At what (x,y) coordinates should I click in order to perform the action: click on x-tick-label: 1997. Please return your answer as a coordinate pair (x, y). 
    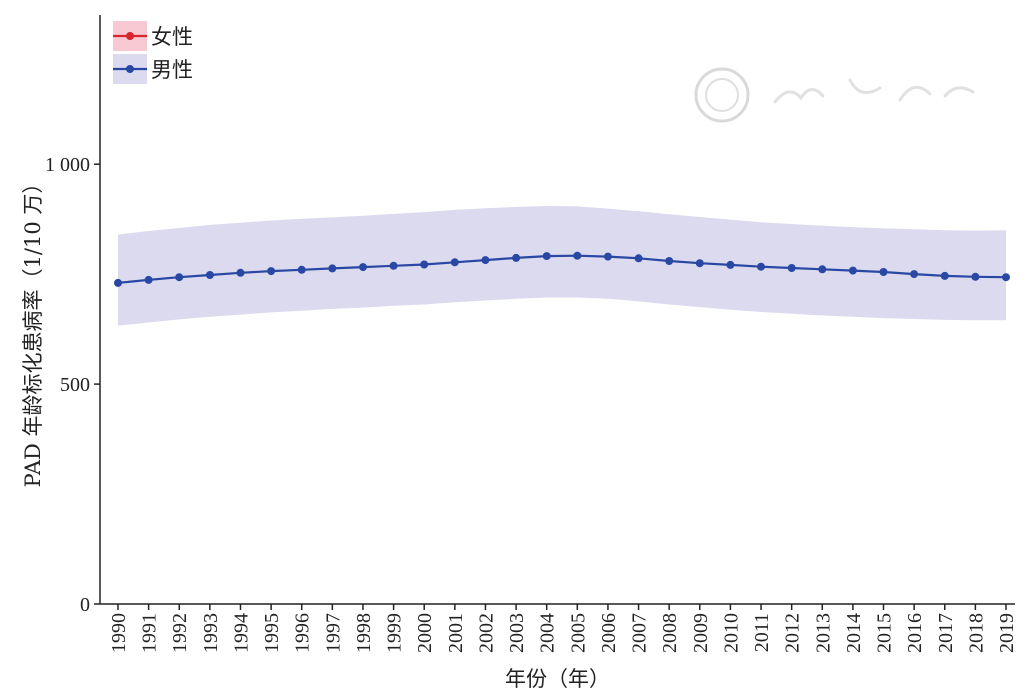
    Looking at the image, I should click on (333, 633).